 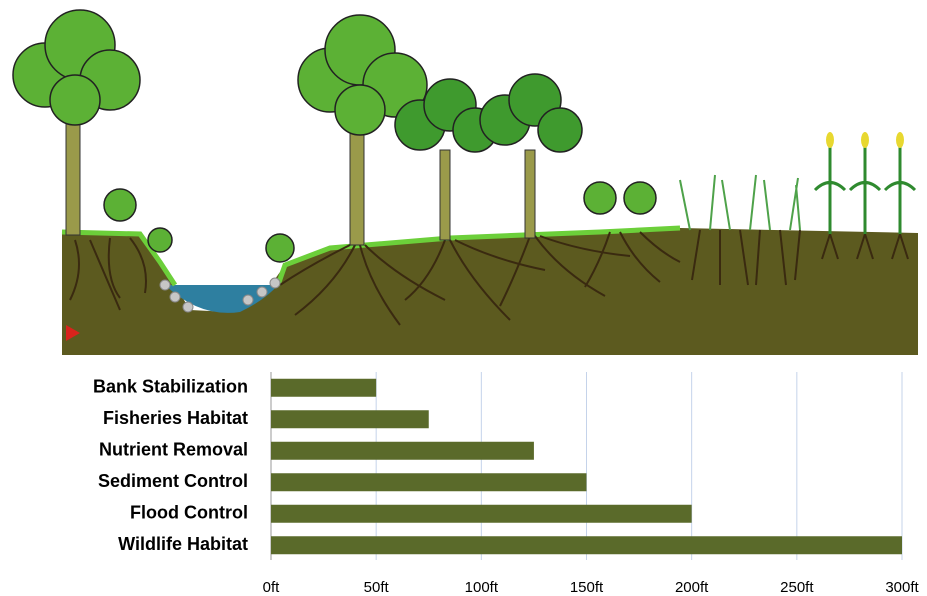 What do you see at coordinates (692, 587) in the screenshot?
I see `x-tick-label: 200ft` at bounding box center [692, 587].